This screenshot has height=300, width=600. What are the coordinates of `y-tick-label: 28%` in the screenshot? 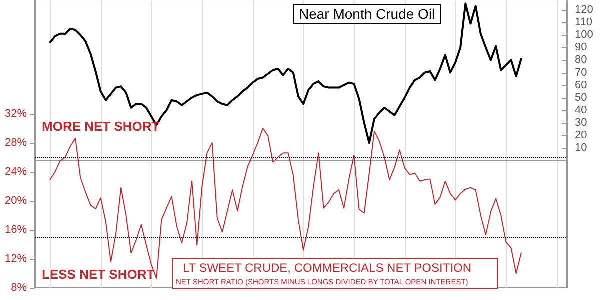 It's located at (16, 142).